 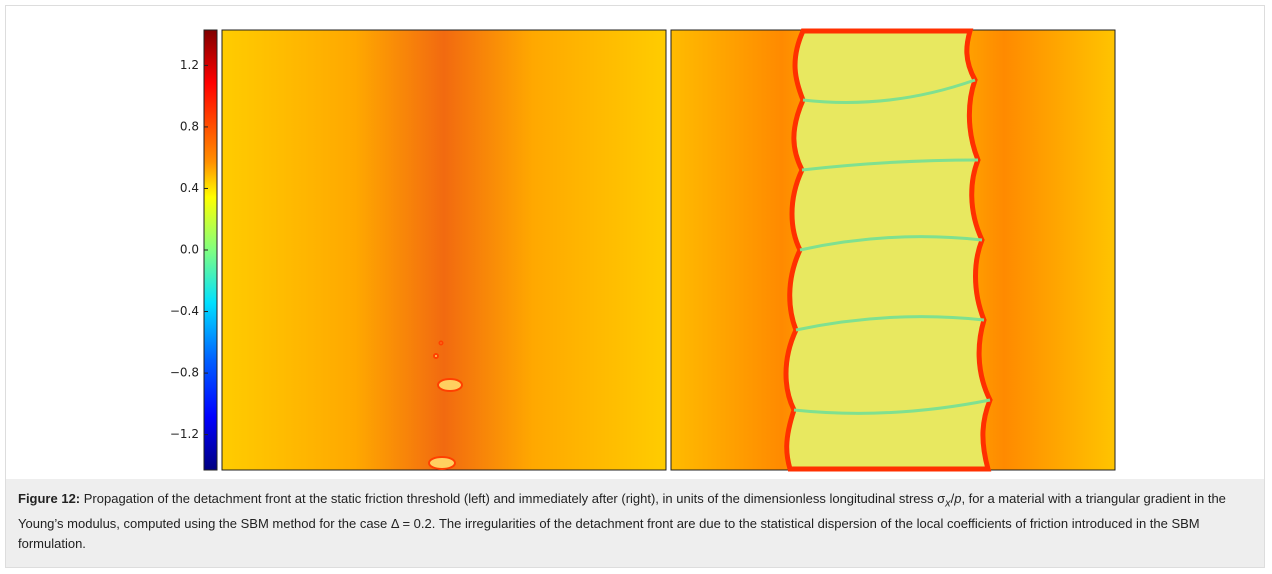 What do you see at coordinates (49, 498) in the screenshot?
I see `caption-label: Figure 12:` at bounding box center [49, 498].